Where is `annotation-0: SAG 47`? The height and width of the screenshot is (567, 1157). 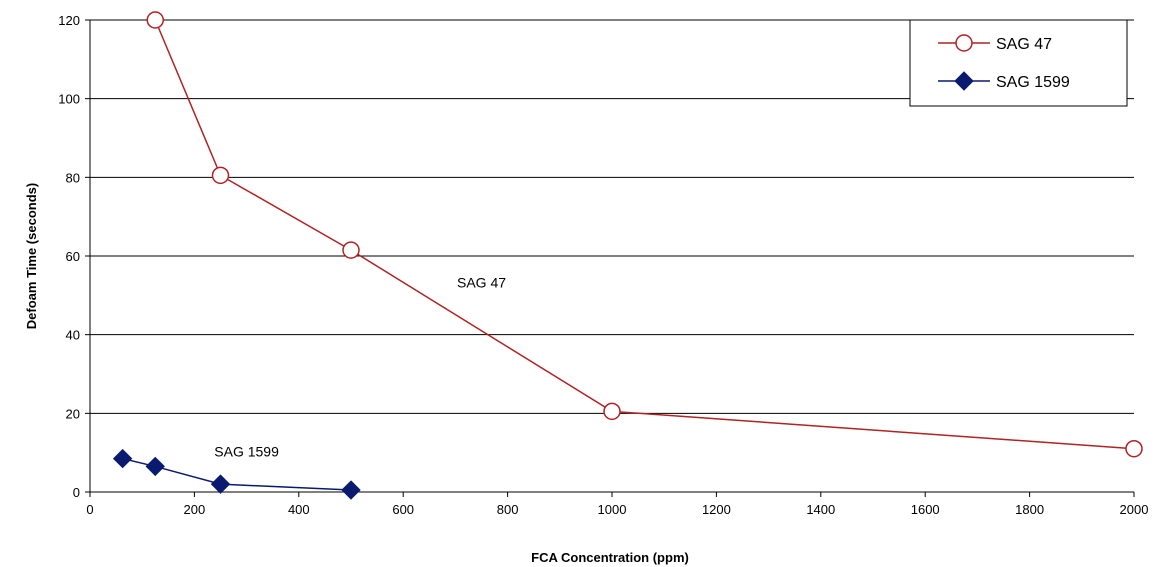
annotation-0: SAG 47 is located at coordinates (481, 282).